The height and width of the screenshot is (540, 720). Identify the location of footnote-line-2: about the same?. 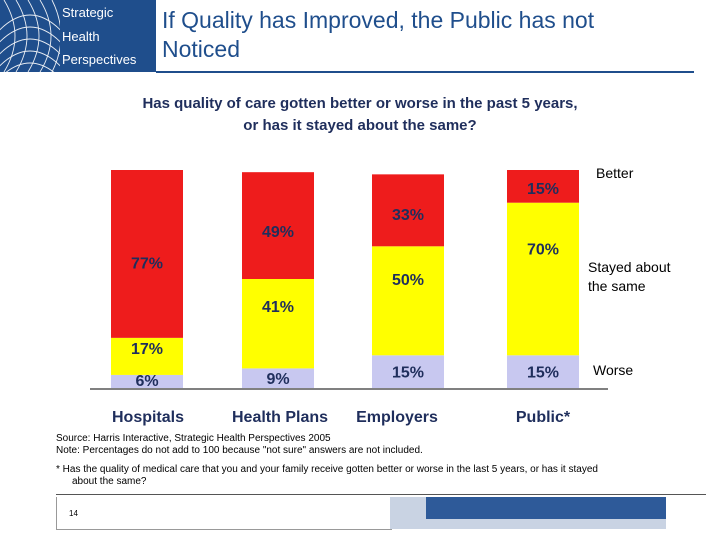
(109, 481).